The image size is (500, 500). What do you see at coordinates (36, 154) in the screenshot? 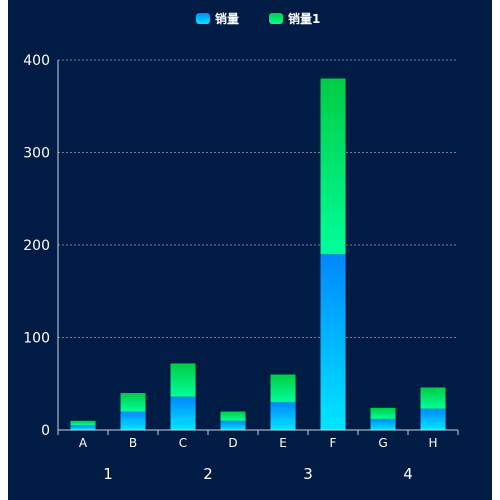
I see `y-tick-label: 300` at bounding box center [36, 154].